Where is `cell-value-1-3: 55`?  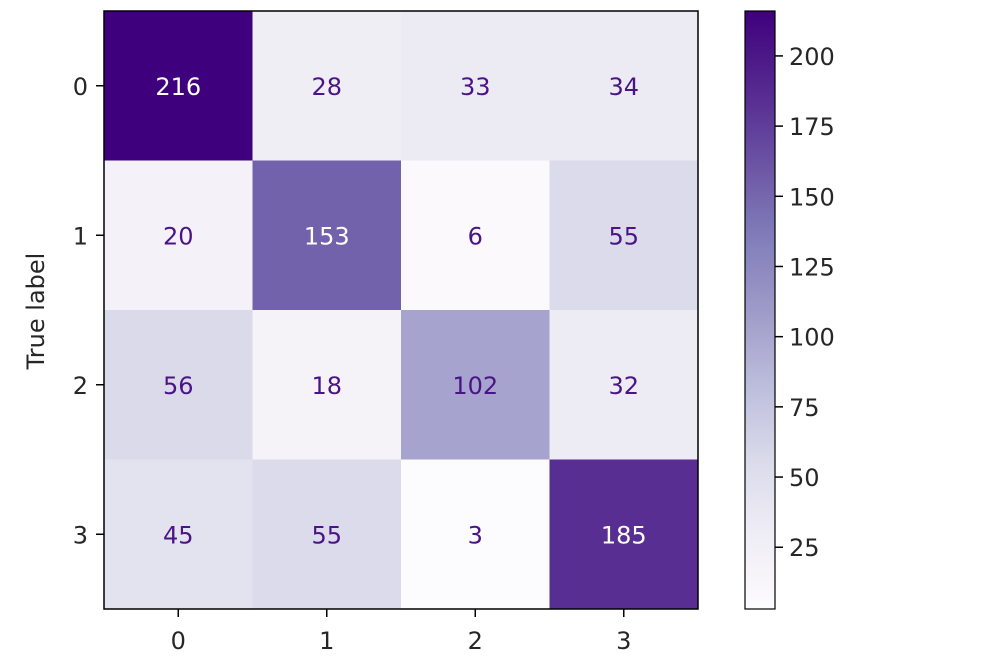
cell-value-1-3: 55 is located at coordinates (623, 236).